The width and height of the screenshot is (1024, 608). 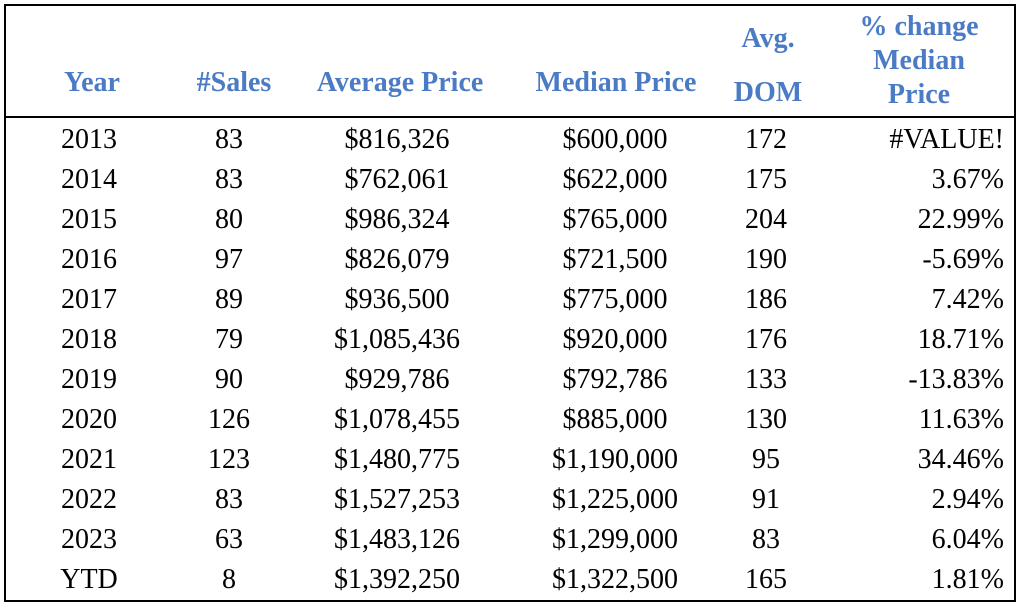 I want to click on cell-year: 2020, so click(x=89, y=419).